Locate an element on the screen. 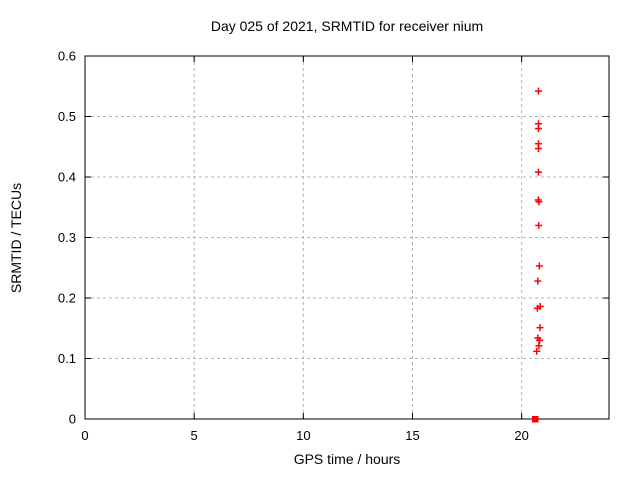 The width and height of the screenshot is (640, 480). y-tick-label: 0.2 is located at coordinates (67, 298).